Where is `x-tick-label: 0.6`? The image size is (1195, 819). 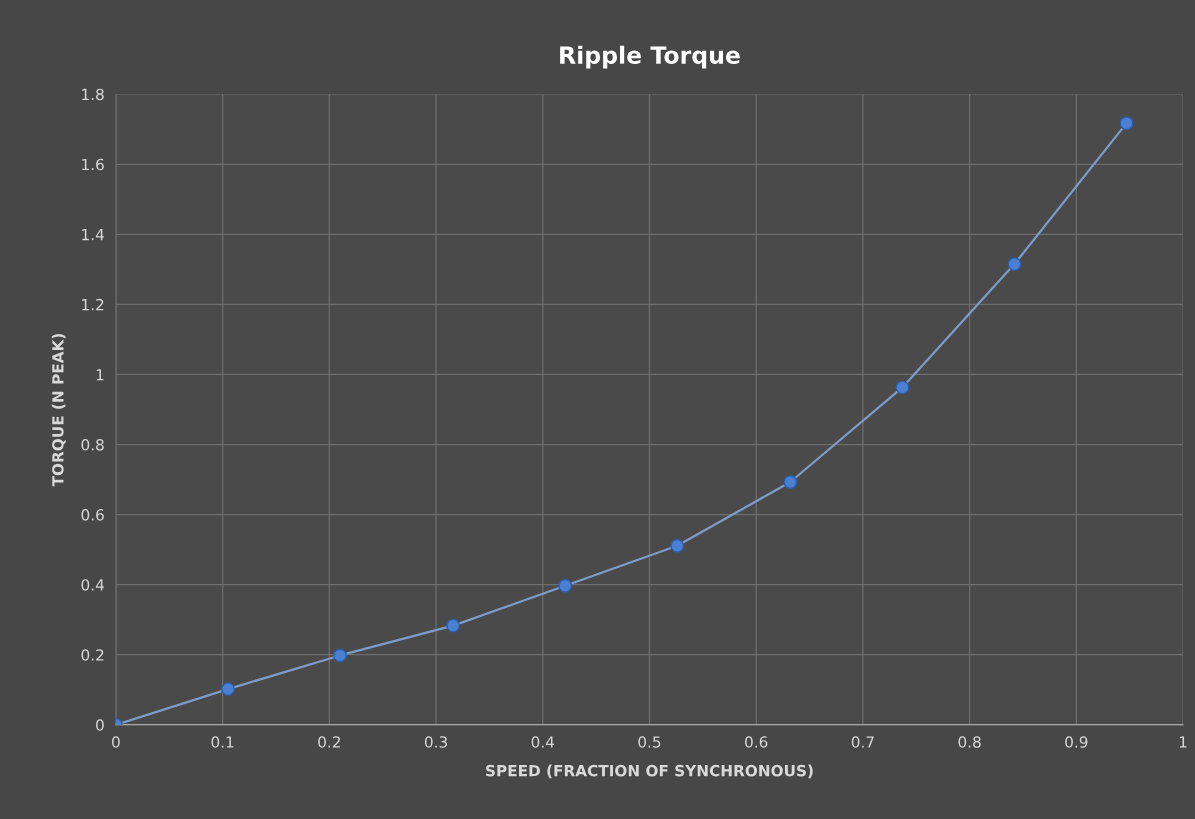
x-tick-label: 0.6 is located at coordinates (756, 742).